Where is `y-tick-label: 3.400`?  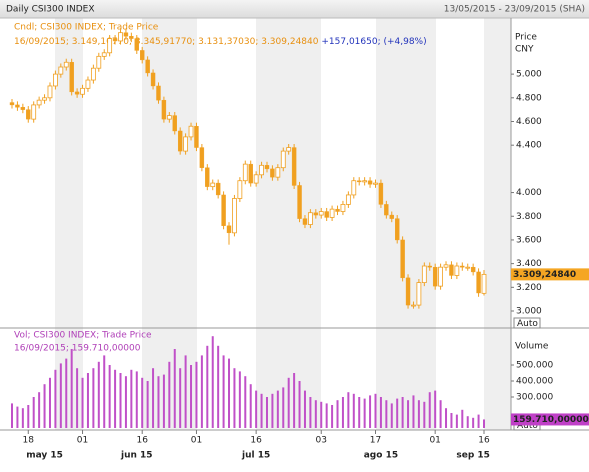
y-tick-label: 3.400 is located at coordinates (529, 264).